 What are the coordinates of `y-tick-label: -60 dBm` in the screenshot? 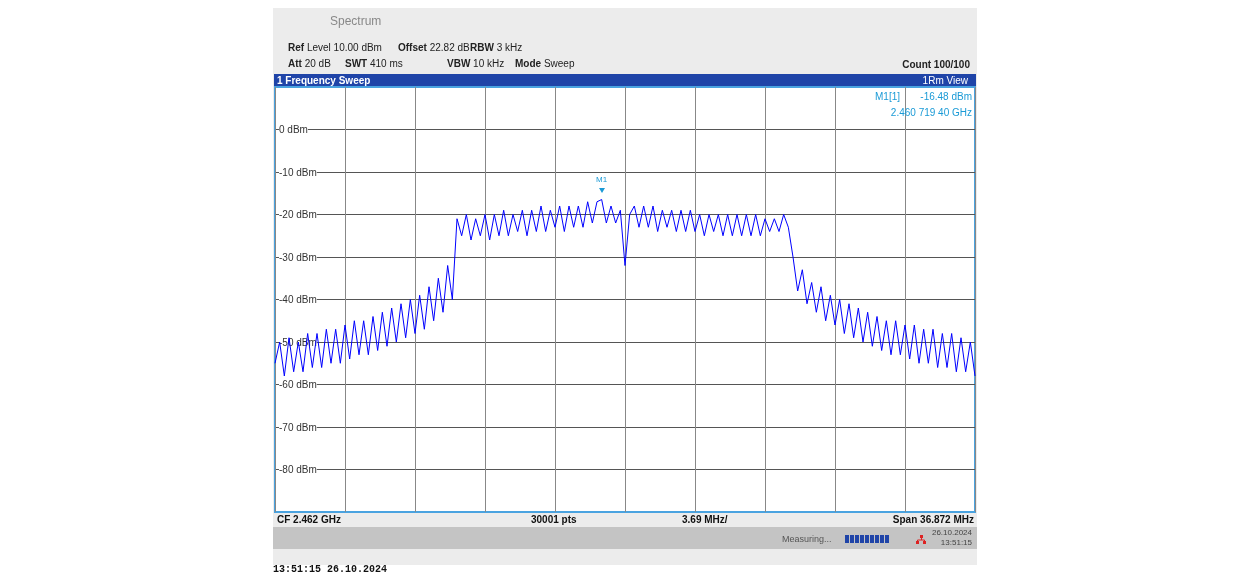 It's located at (298, 384).